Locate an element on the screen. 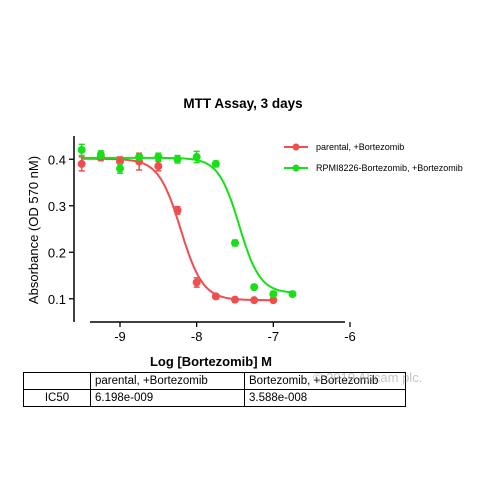 The image size is (500, 500). table-row: IC50 6.198e-009 3.588e-008 is located at coordinates (214, 398).